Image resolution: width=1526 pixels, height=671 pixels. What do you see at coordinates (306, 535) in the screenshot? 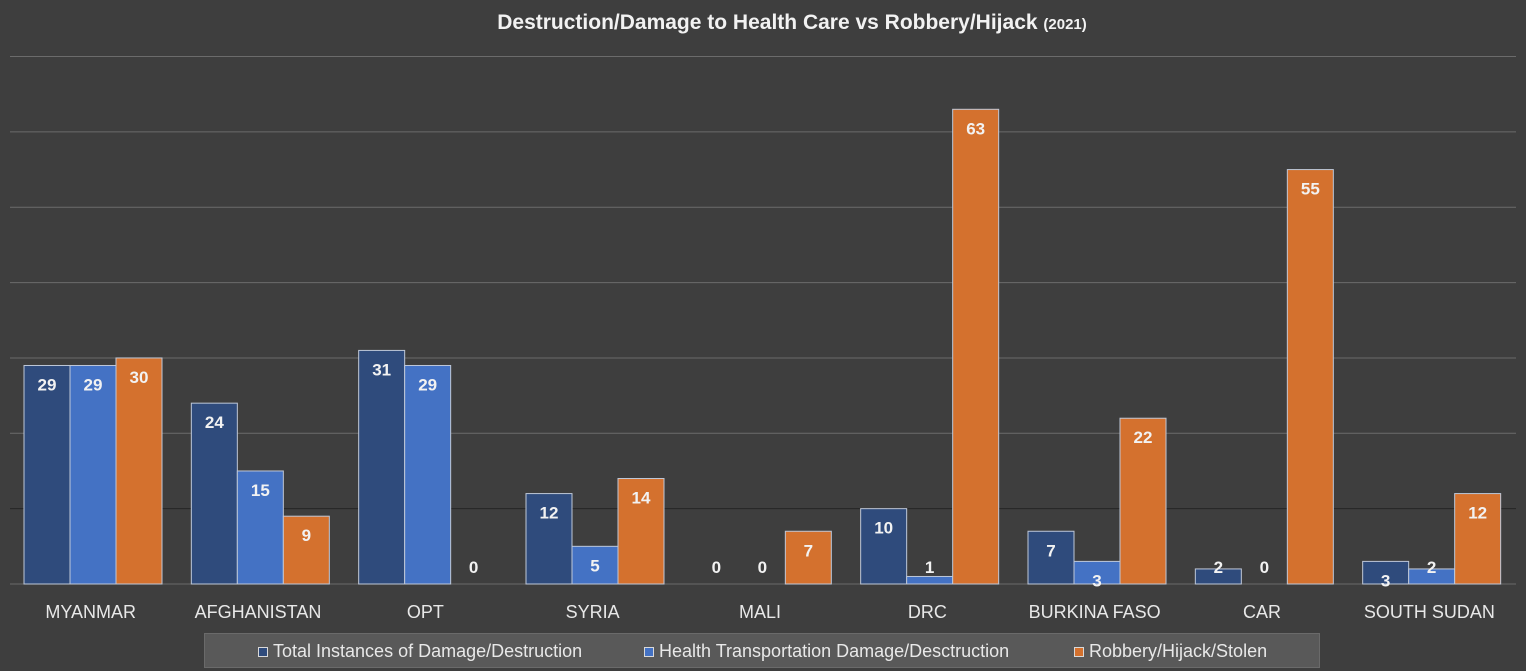
I see `data-label: 9` at bounding box center [306, 535].